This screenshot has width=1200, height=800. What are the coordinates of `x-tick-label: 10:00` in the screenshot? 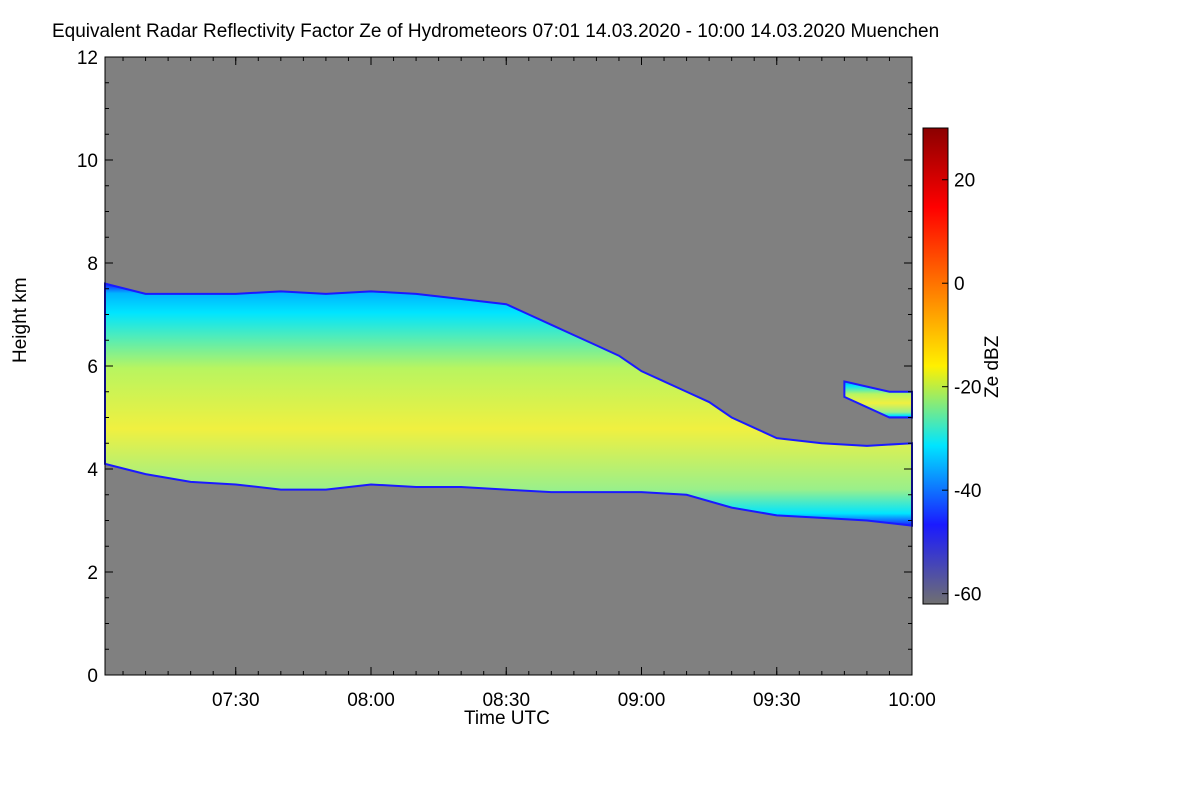 It's located at (912, 700).